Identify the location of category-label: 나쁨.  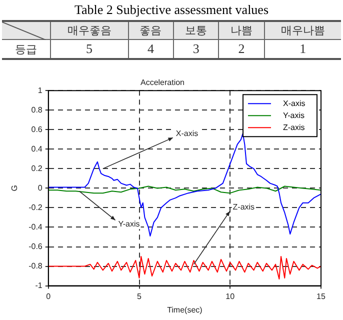
(241, 30).